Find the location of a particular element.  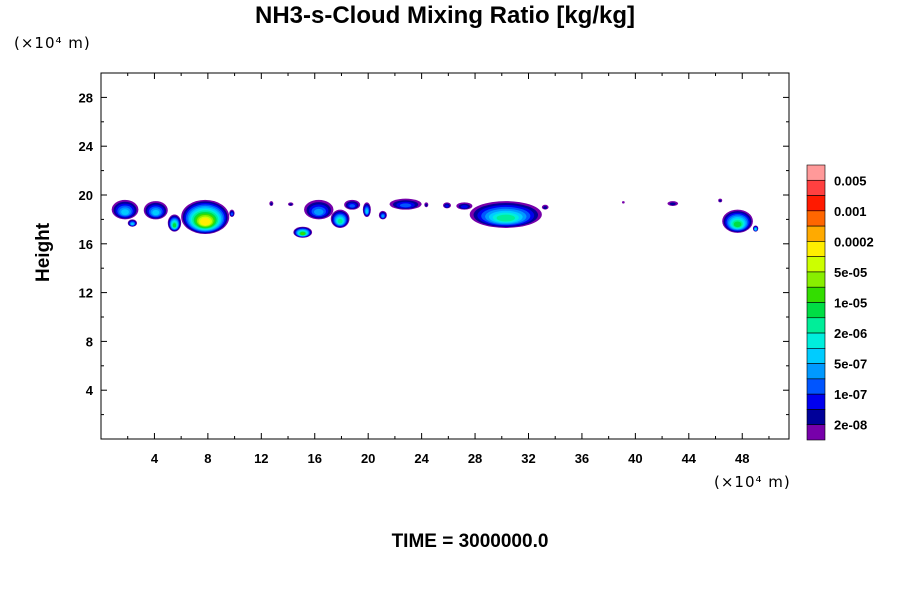

colorbar-label: 0.0002 is located at coordinates (854, 241).